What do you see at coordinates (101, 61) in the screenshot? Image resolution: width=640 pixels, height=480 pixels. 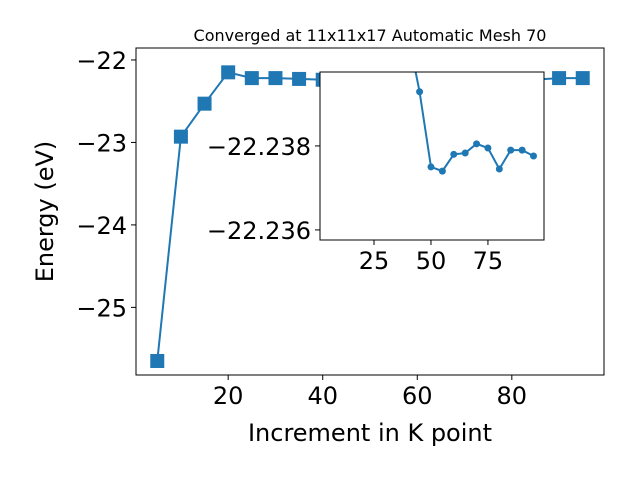 I see `y-tick-label: −22` at bounding box center [101, 61].